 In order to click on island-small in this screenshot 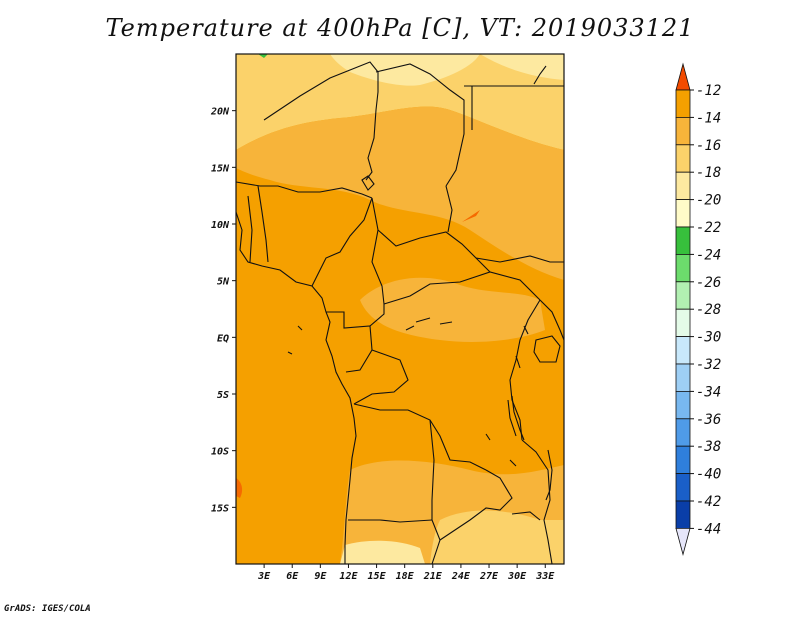, I will do `click(290, 353)`.